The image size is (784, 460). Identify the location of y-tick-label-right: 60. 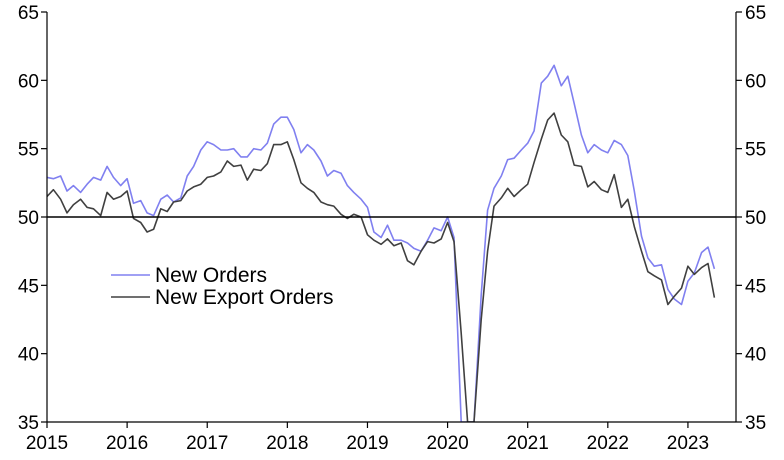
(755, 81).